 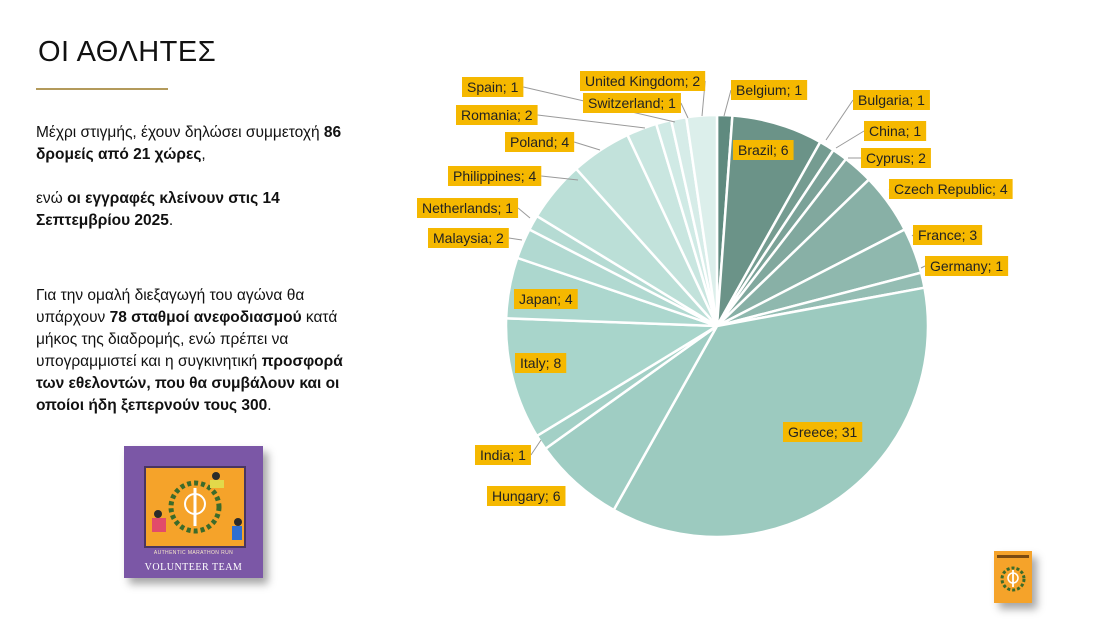 I want to click on leader-line-philippines, so click(x=560, y=178).